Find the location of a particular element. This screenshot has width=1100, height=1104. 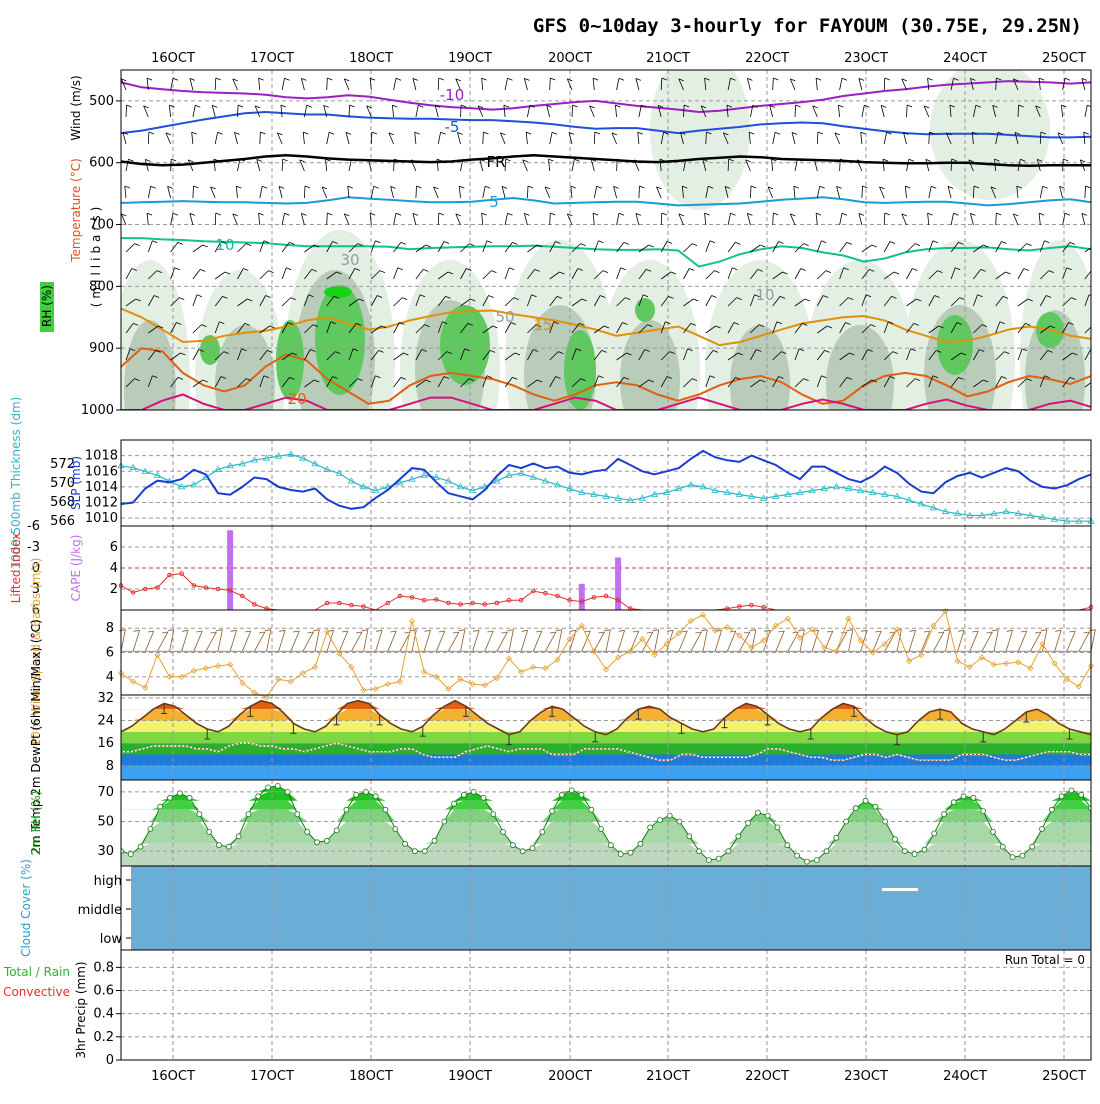

precip-tick-label: 0.8 is located at coordinates (103, 967).